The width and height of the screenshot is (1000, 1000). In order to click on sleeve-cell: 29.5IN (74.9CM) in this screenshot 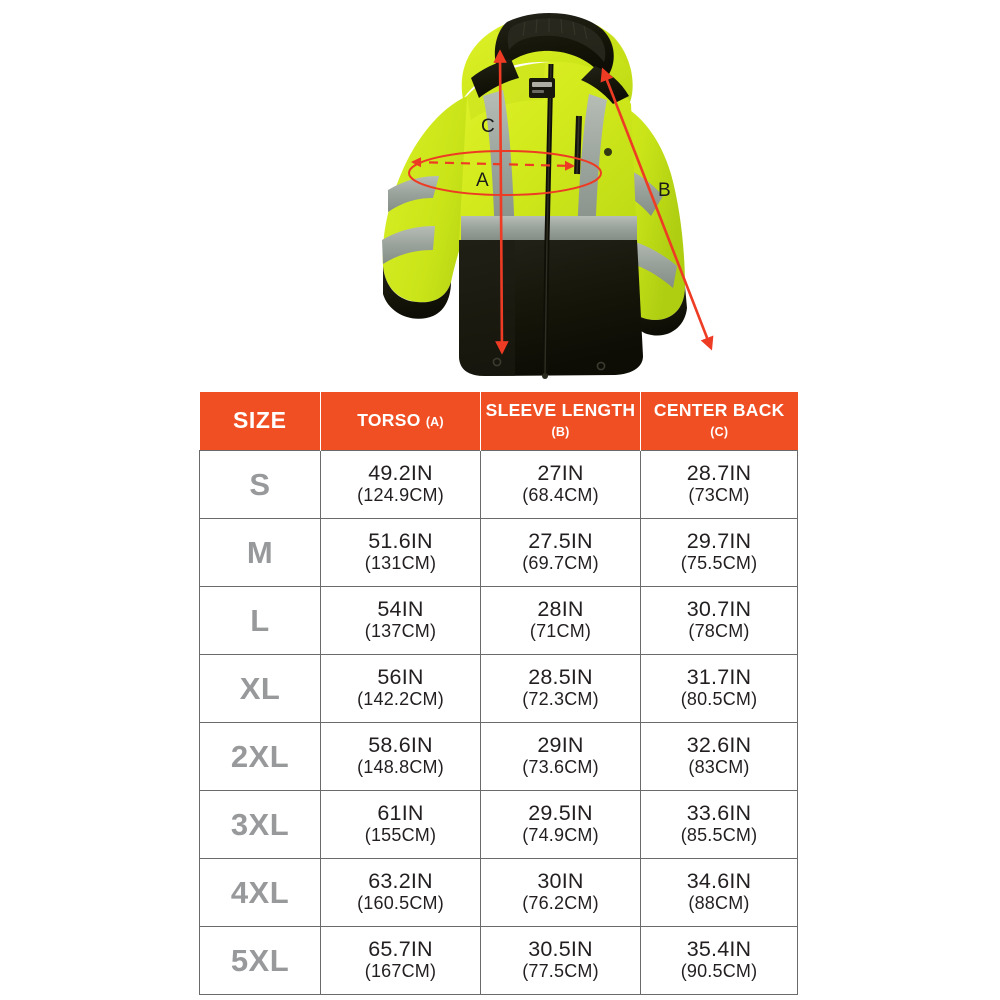, I will do `click(560, 824)`.